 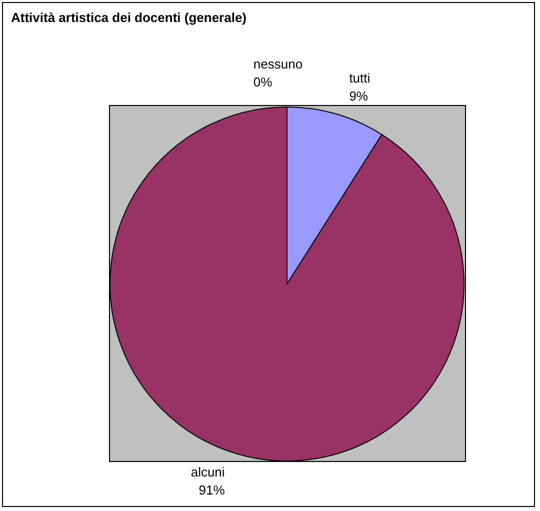 I want to click on text: 0%, so click(x=262, y=82).